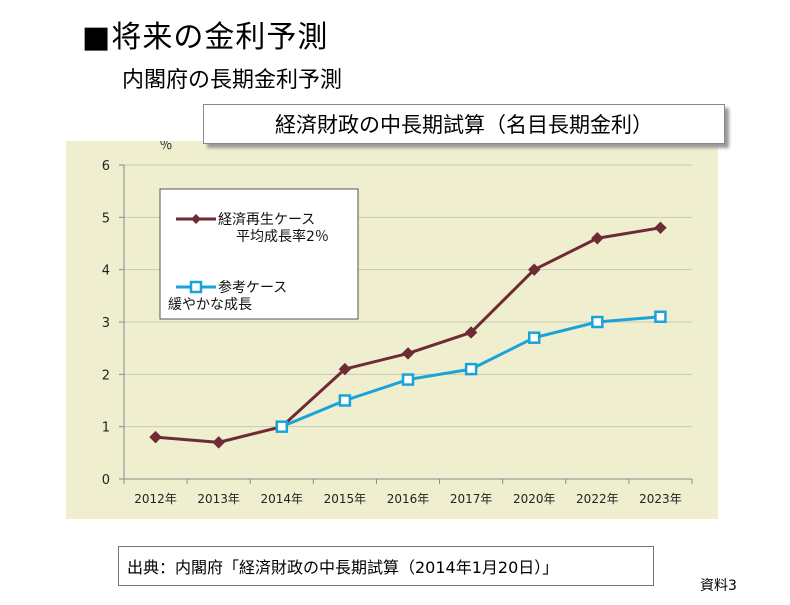 The width and height of the screenshot is (790, 605). What do you see at coordinates (718, 586) in the screenshot?
I see `document-reference: 資料3` at bounding box center [718, 586].